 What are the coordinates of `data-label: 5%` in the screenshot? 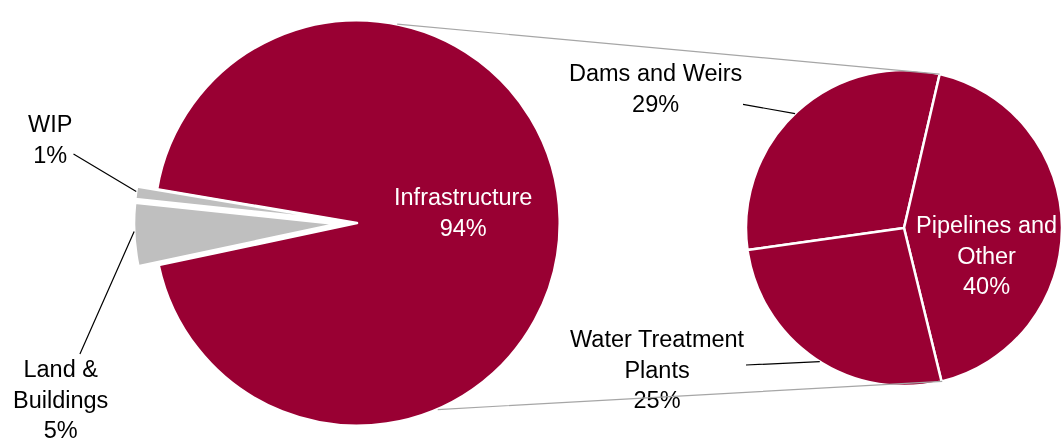 It's located at (60, 430).